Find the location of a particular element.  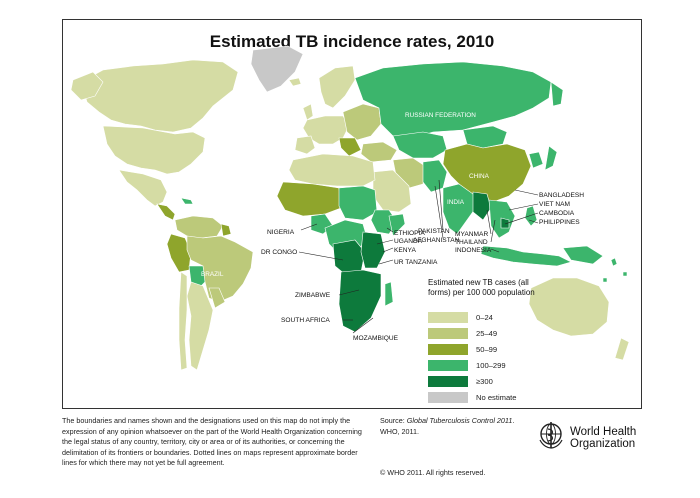

region-east-africa is located at coordinates (373, 250).